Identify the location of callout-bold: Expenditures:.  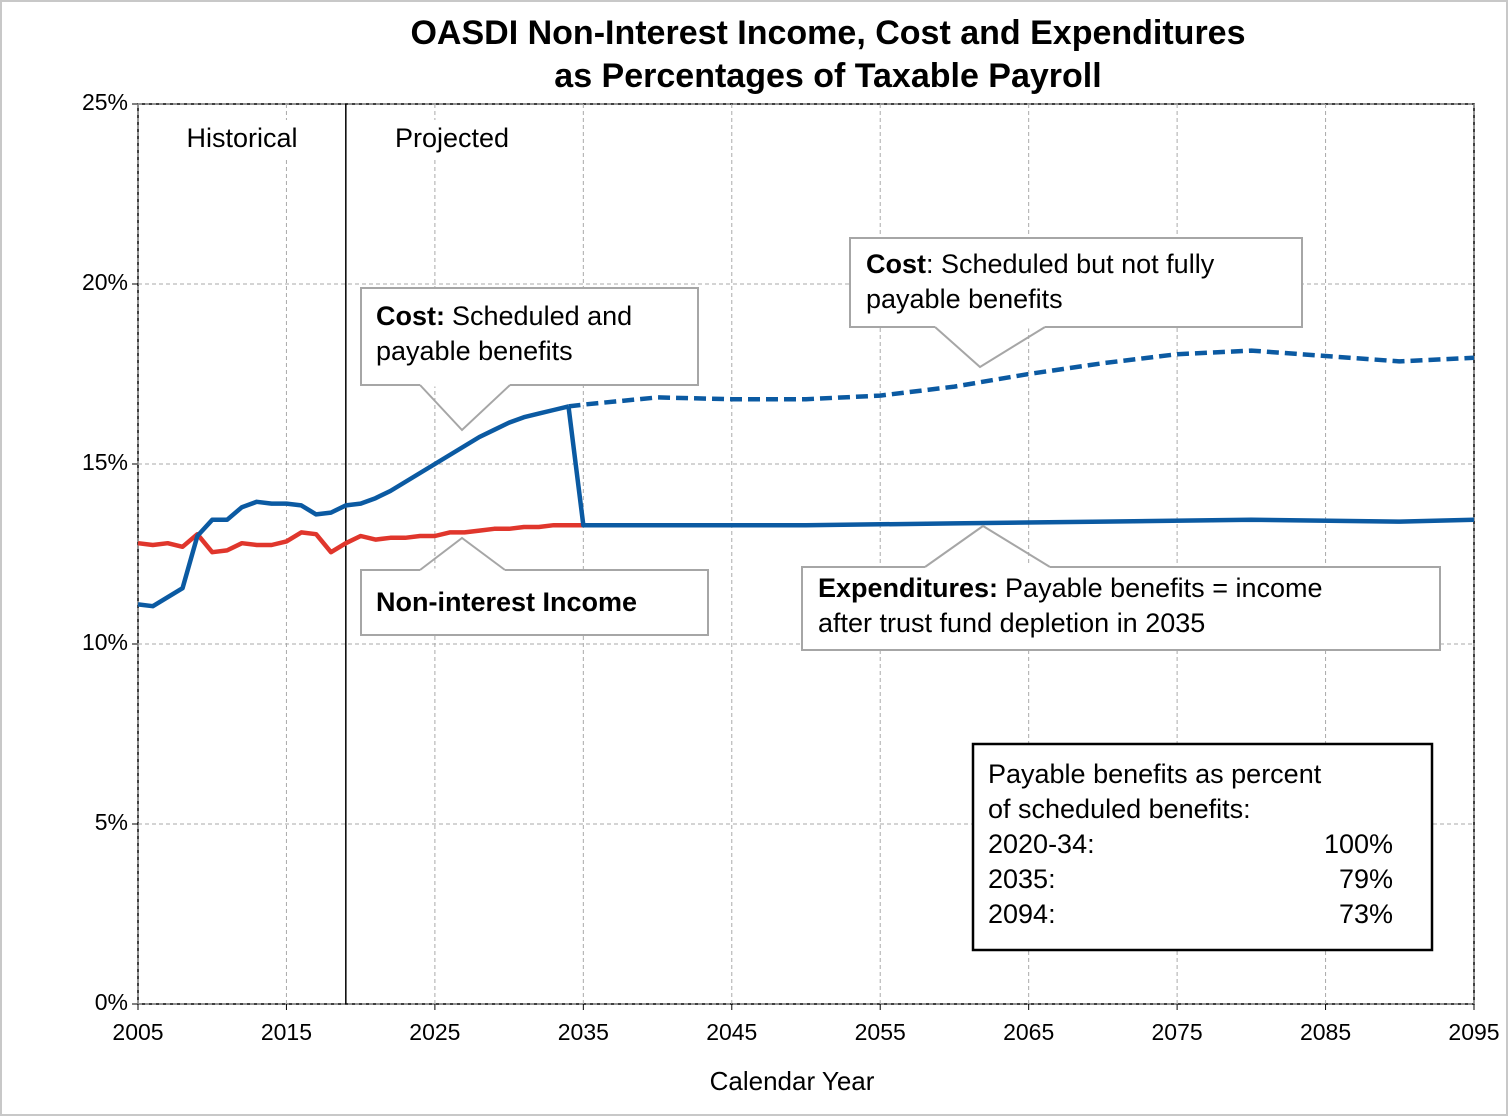
(908, 588).